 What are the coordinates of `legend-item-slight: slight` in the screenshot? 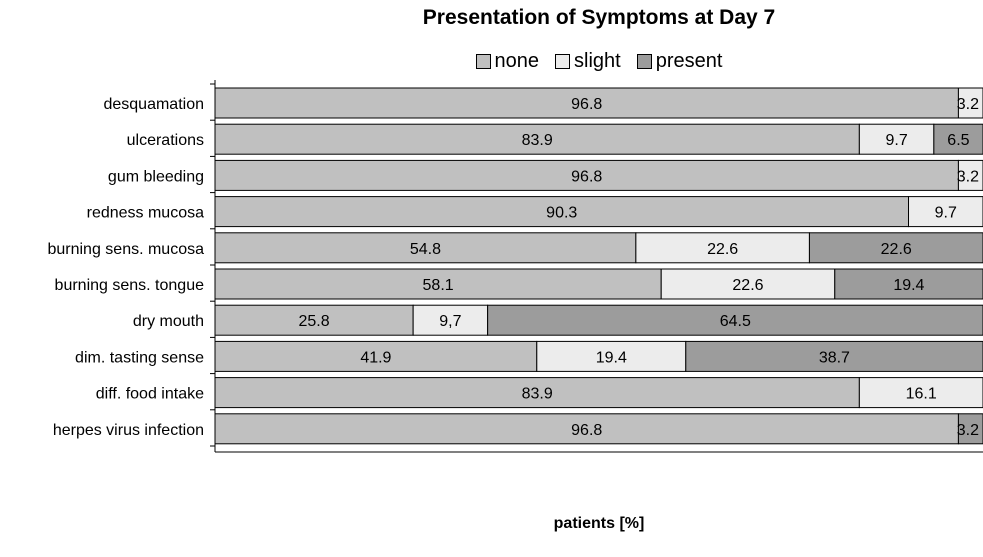 It's located at (588, 61).